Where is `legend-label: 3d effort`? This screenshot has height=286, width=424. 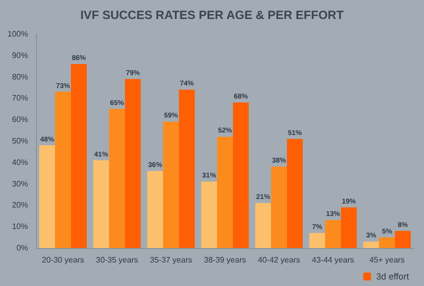 legend-label: 3d effort is located at coordinates (393, 277).